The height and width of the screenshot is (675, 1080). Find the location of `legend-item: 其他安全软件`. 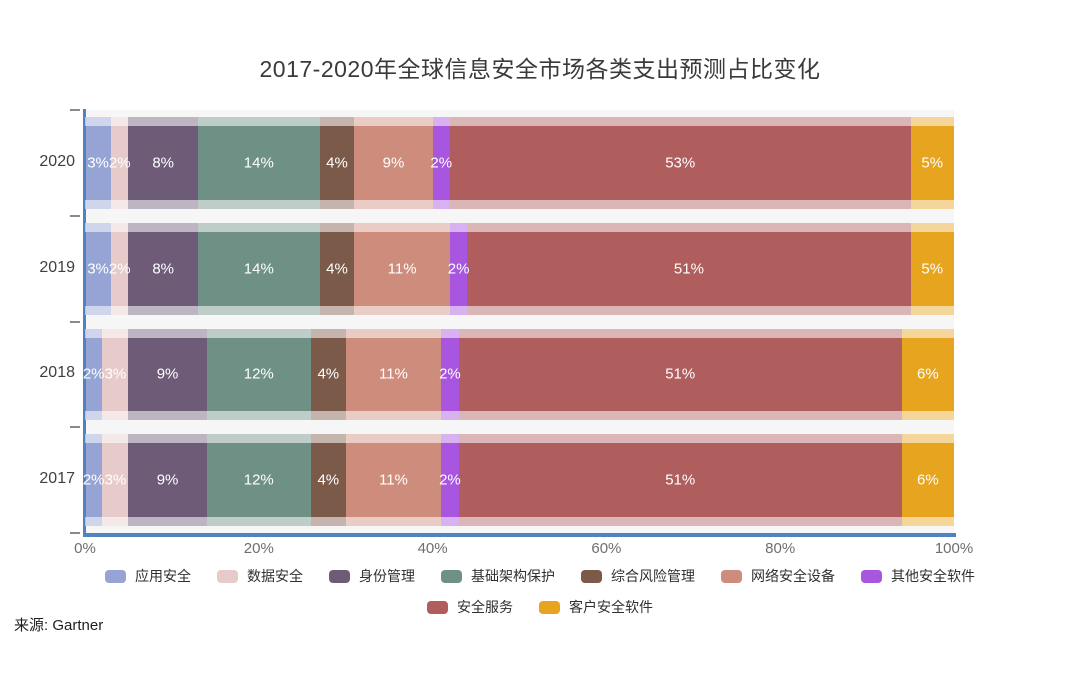

legend-item: 其他安全软件 is located at coordinates (918, 576).